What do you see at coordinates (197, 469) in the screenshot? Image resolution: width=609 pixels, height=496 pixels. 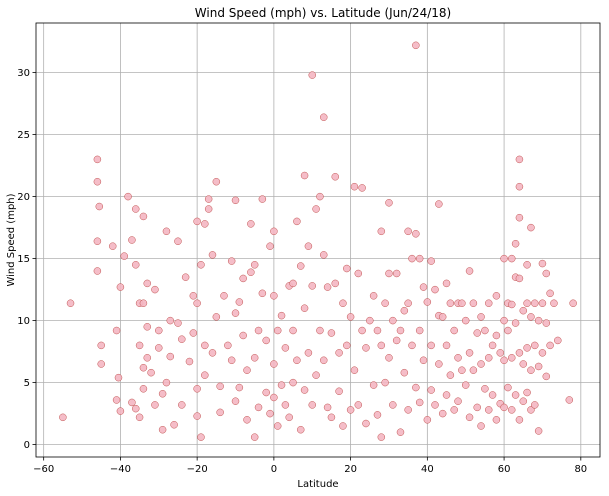 I see `x-tick-label: −20` at bounding box center [197, 469].